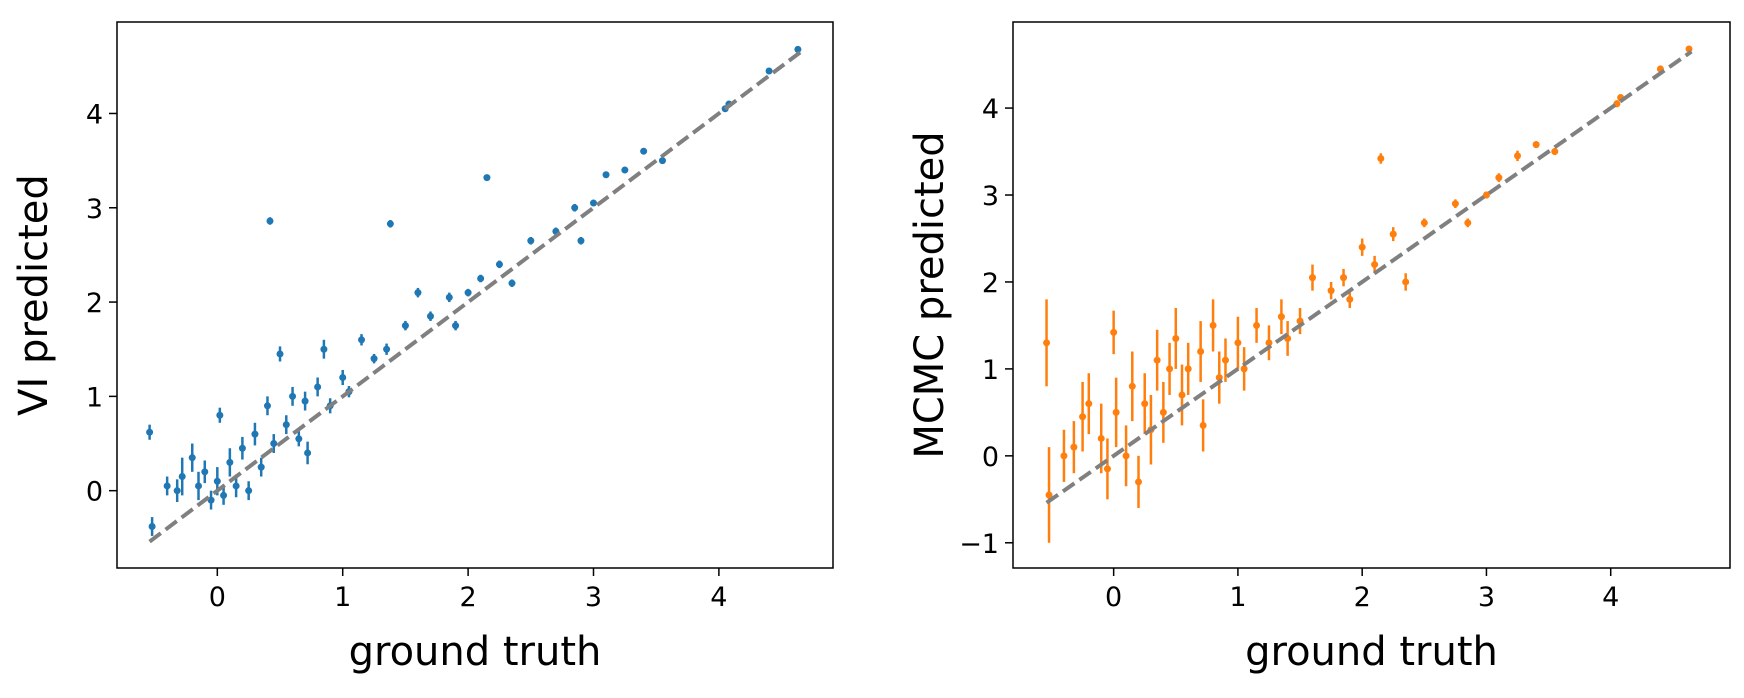 The height and width of the screenshot is (698, 1744). Describe the element at coordinates (979, 544) in the screenshot. I see `y-tick-label: −1` at that location.